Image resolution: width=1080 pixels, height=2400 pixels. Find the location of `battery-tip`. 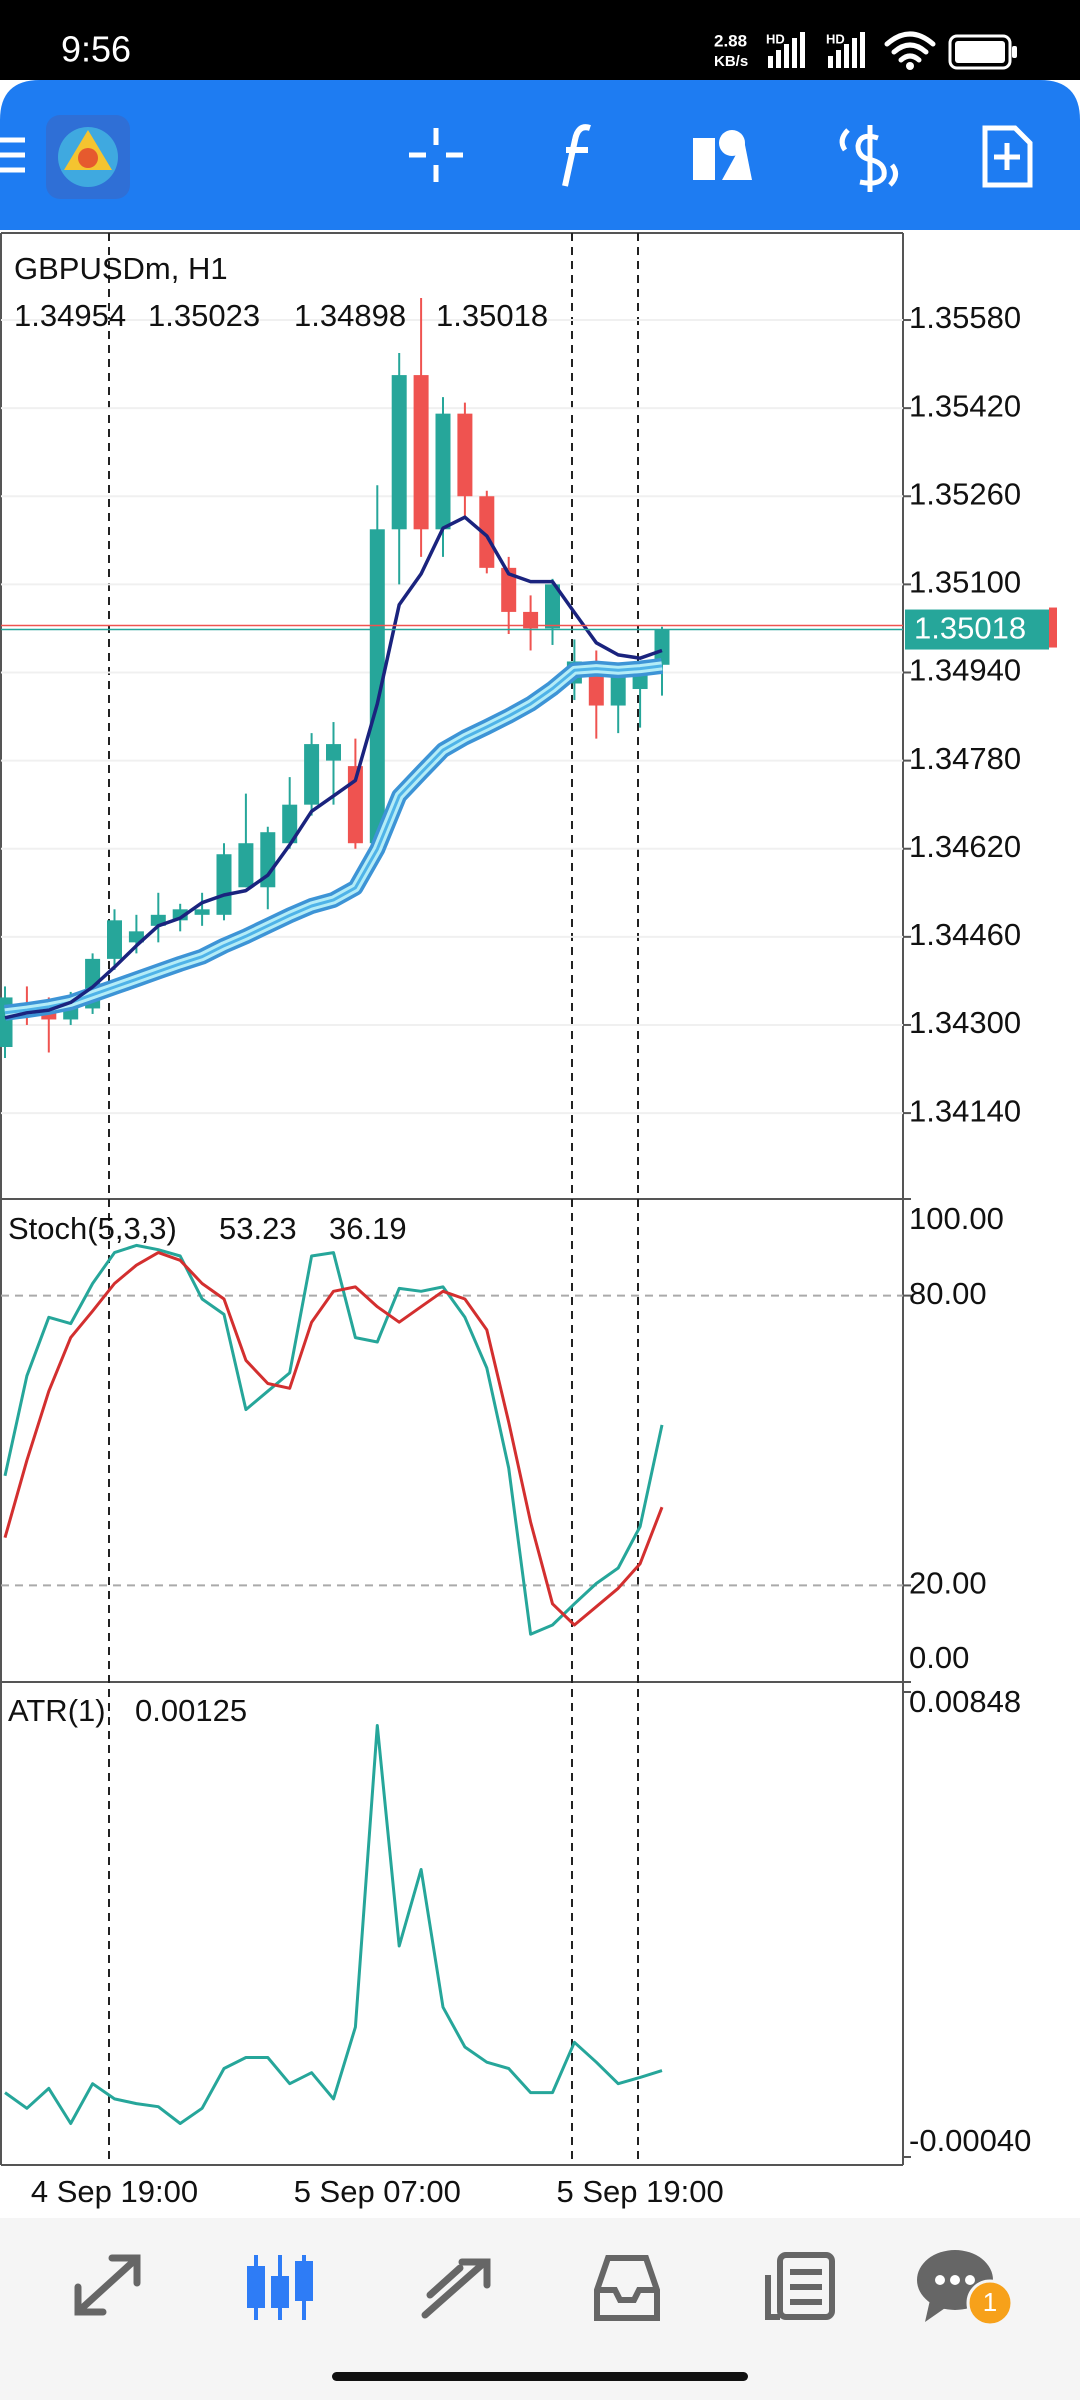

battery-tip is located at coordinates (1014, 52).